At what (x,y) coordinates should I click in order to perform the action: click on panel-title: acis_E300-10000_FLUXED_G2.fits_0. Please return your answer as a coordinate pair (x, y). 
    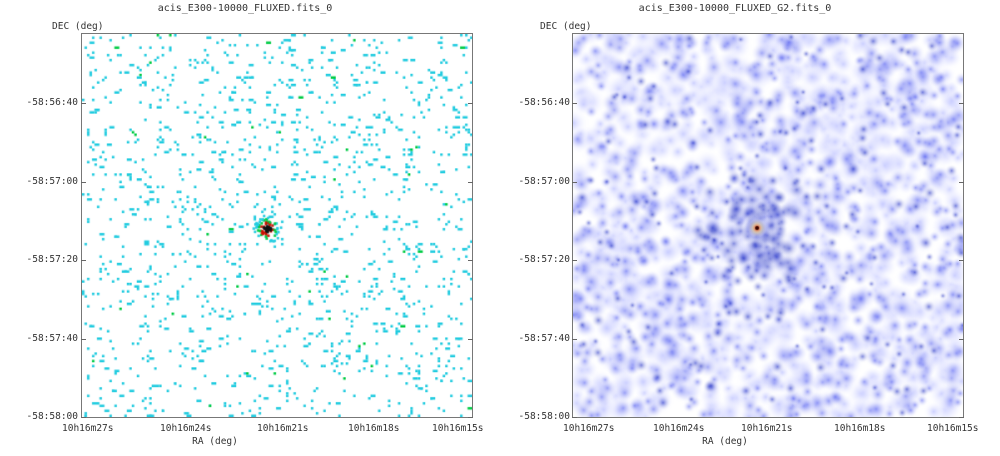
    Looking at the image, I should click on (735, 8).